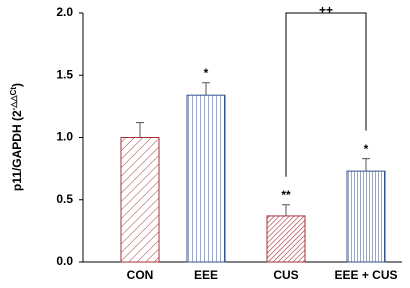  Describe the element at coordinates (64, 12) in the screenshot. I see `y-tick-label: 2.0` at that location.